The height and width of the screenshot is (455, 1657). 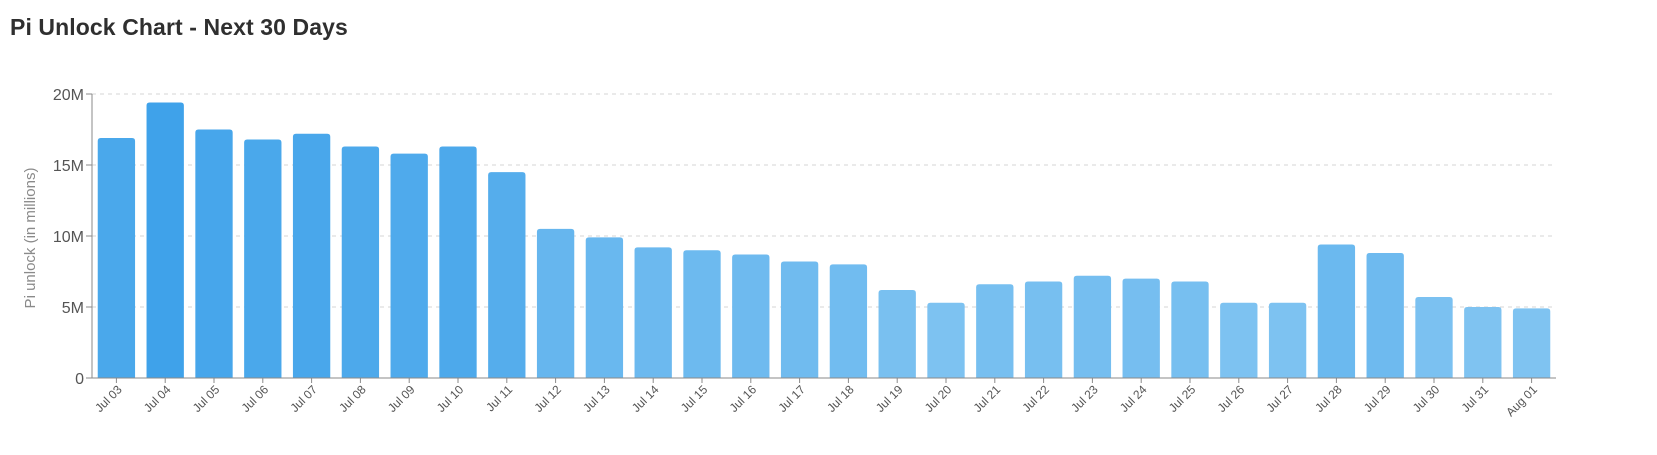 What do you see at coordinates (157, 398) in the screenshot?
I see `x-tick-label: Jul 04` at bounding box center [157, 398].